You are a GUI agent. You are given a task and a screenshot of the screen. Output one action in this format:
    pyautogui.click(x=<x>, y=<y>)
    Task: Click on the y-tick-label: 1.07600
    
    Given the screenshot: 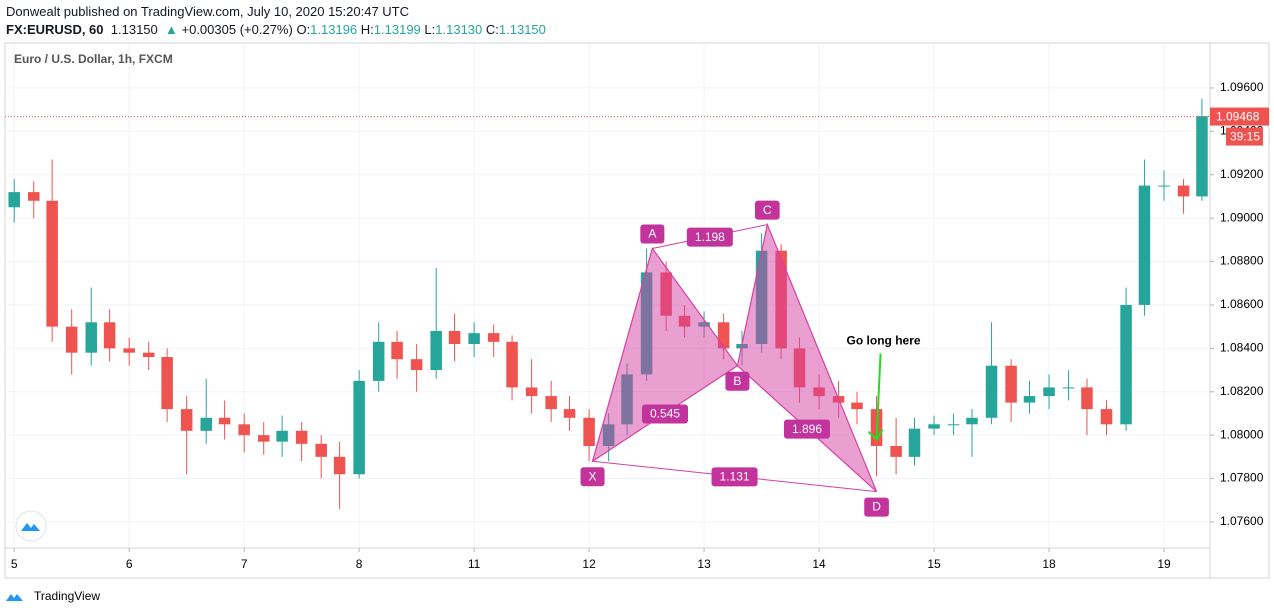 What is the action you would take?
    pyautogui.click(x=1242, y=521)
    